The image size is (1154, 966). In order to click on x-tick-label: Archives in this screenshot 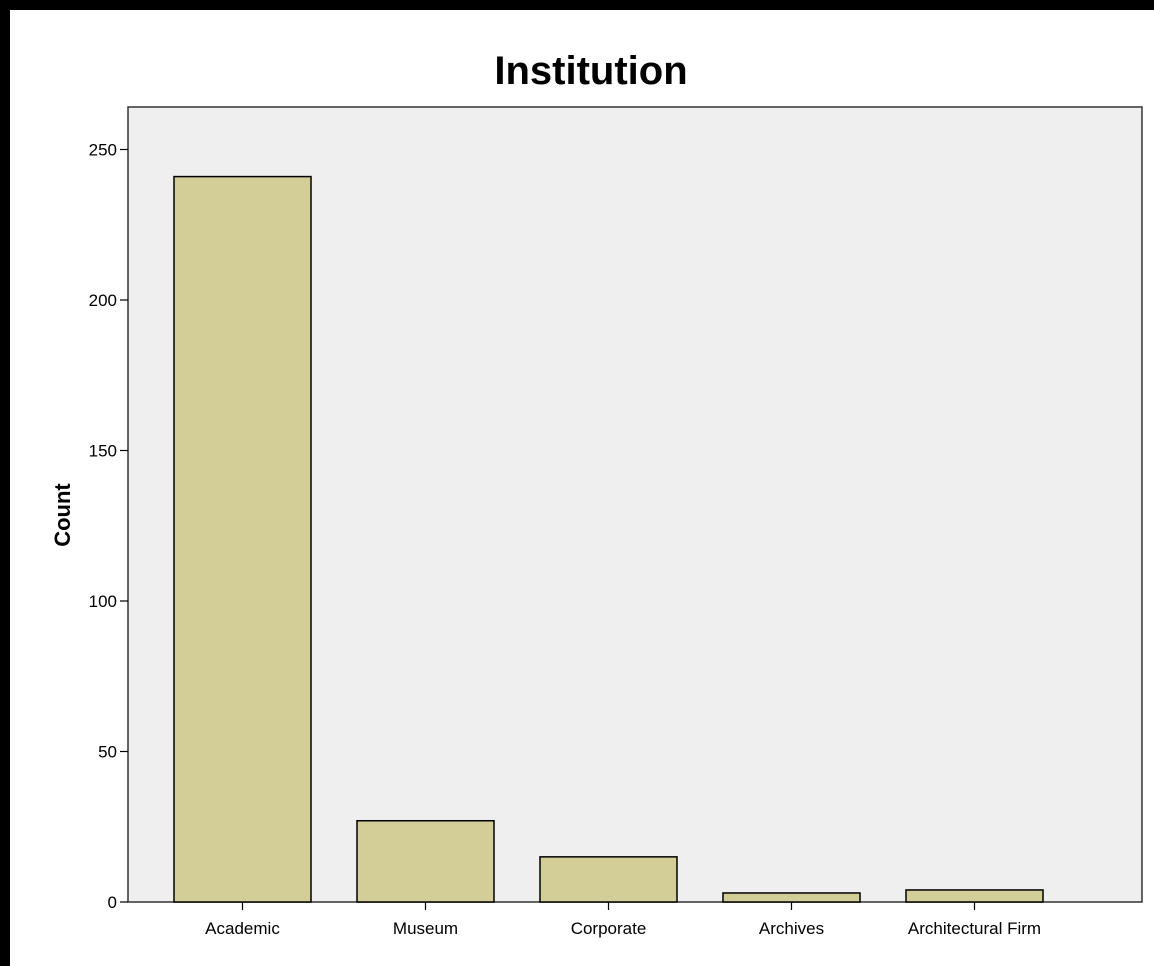, I will do `click(791, 928)`.